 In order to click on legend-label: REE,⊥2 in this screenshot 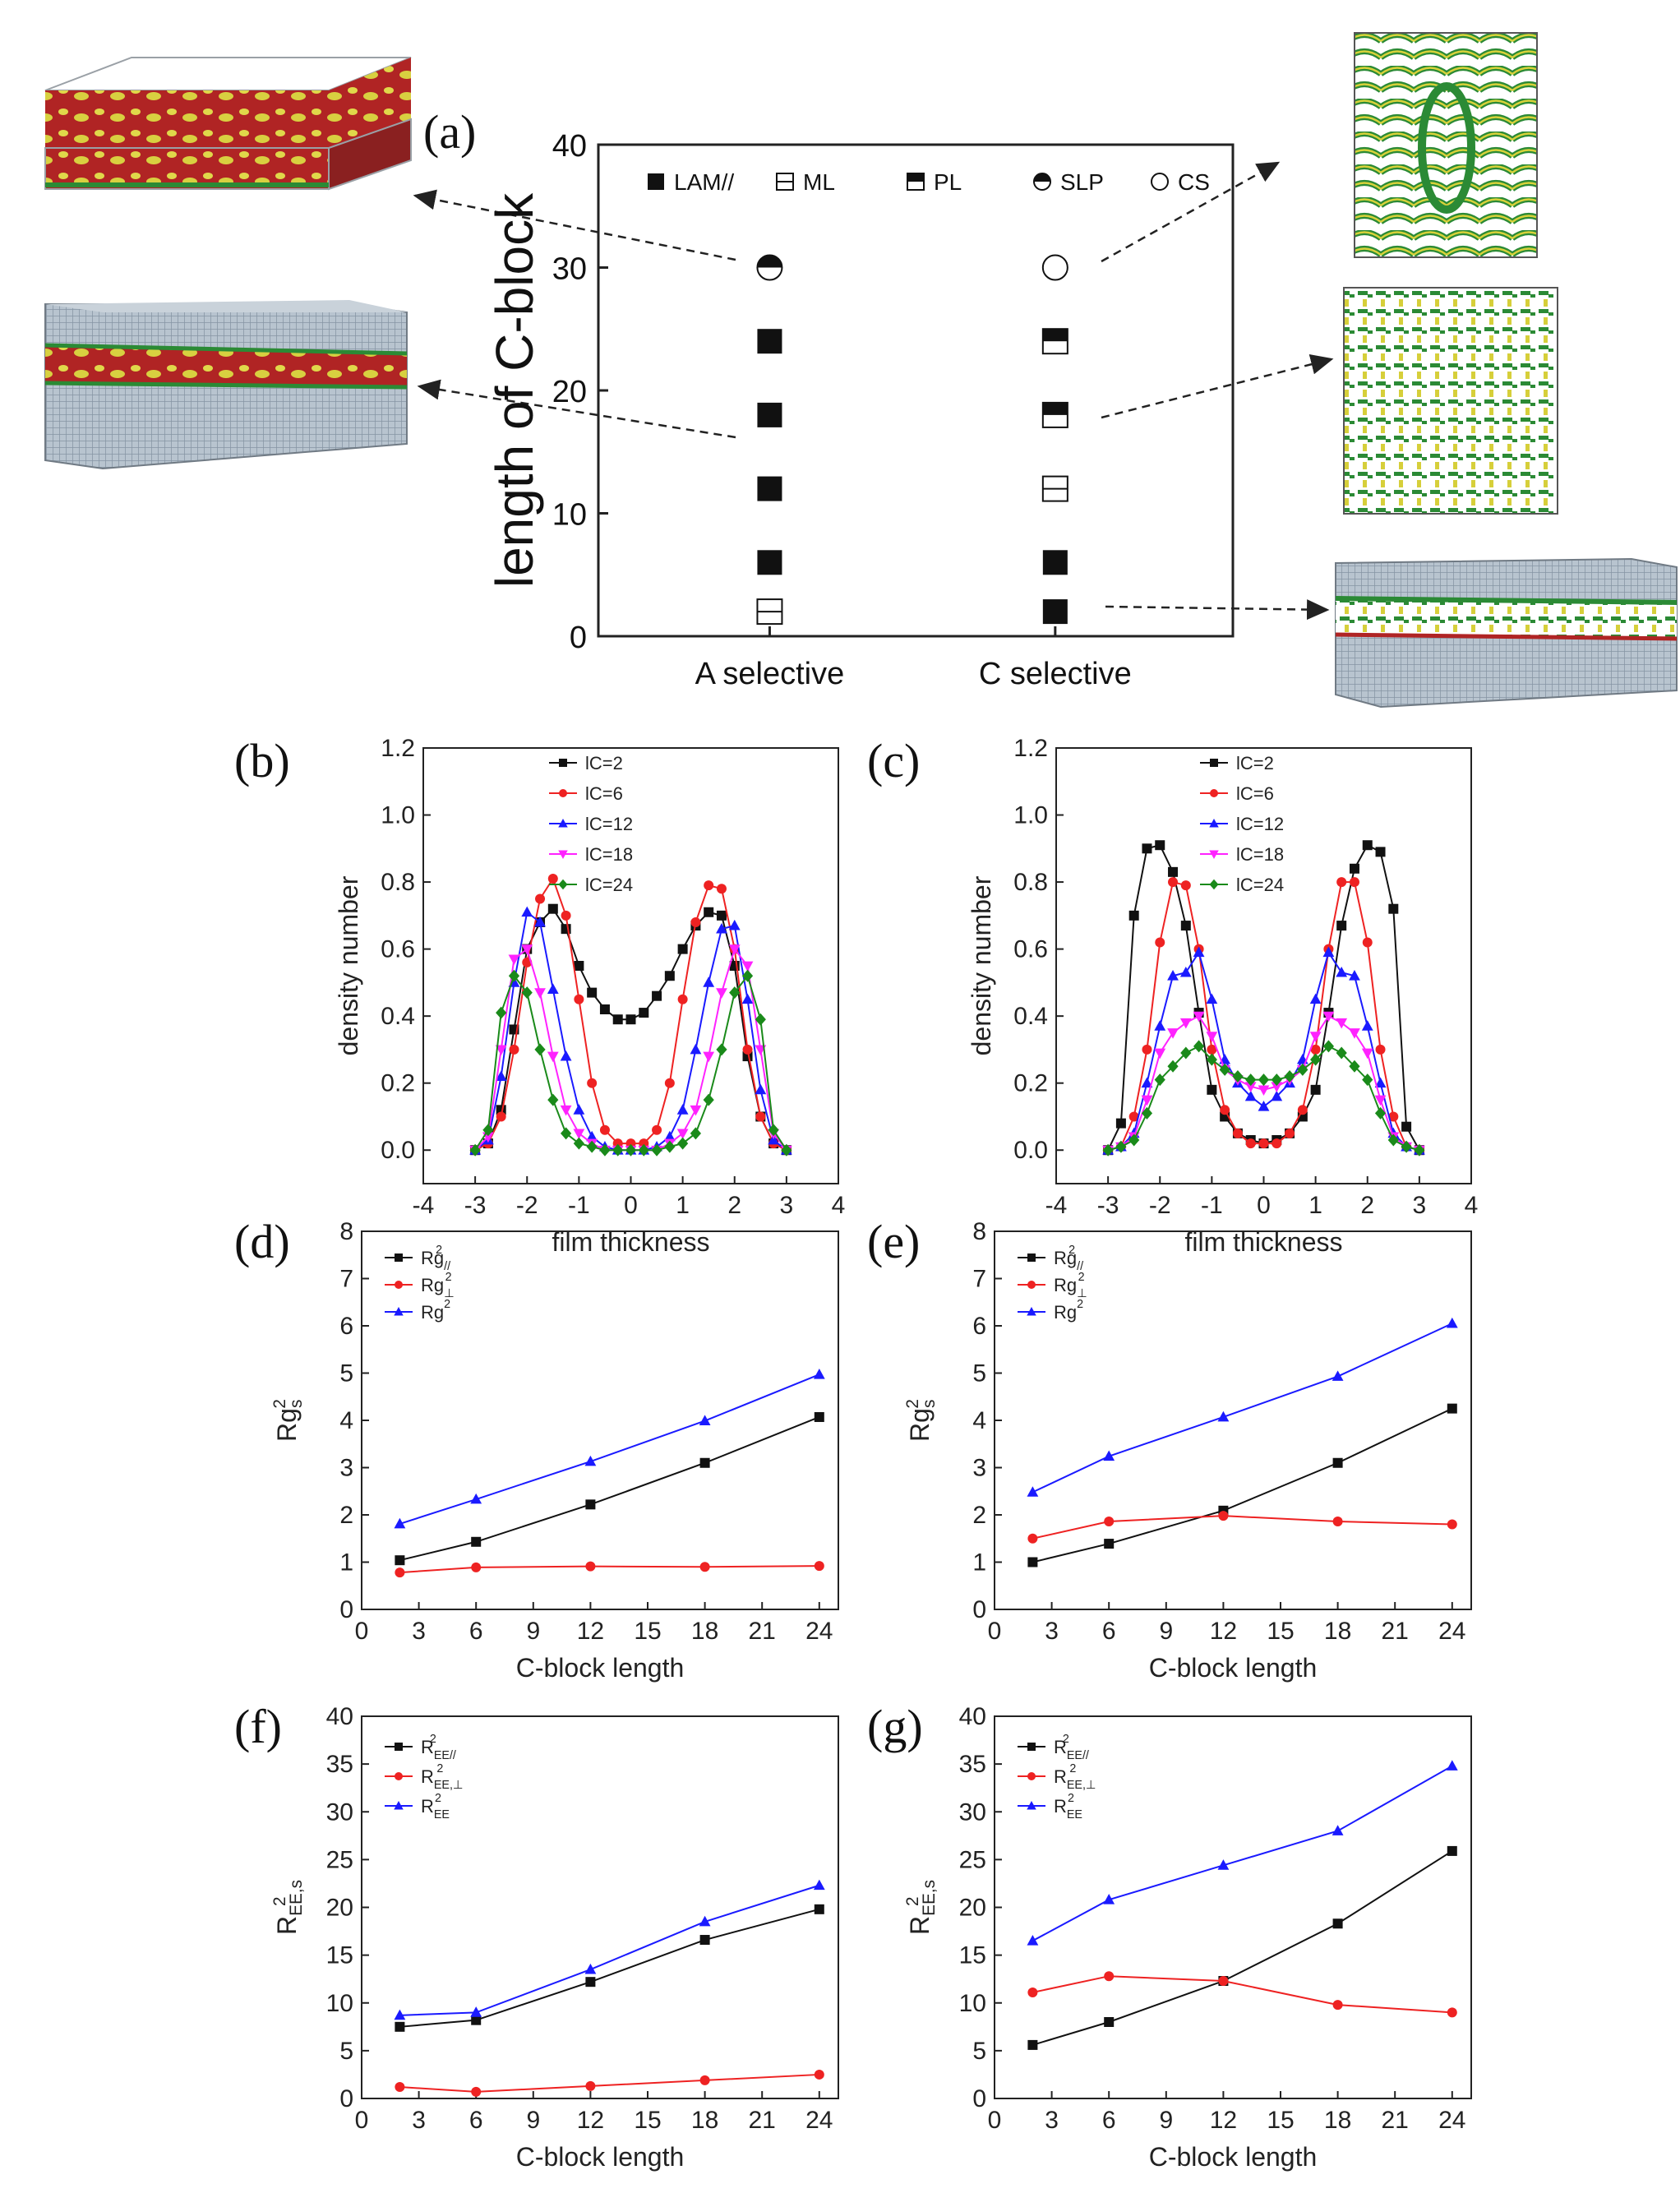, I will do `click(1075, 1777)`.